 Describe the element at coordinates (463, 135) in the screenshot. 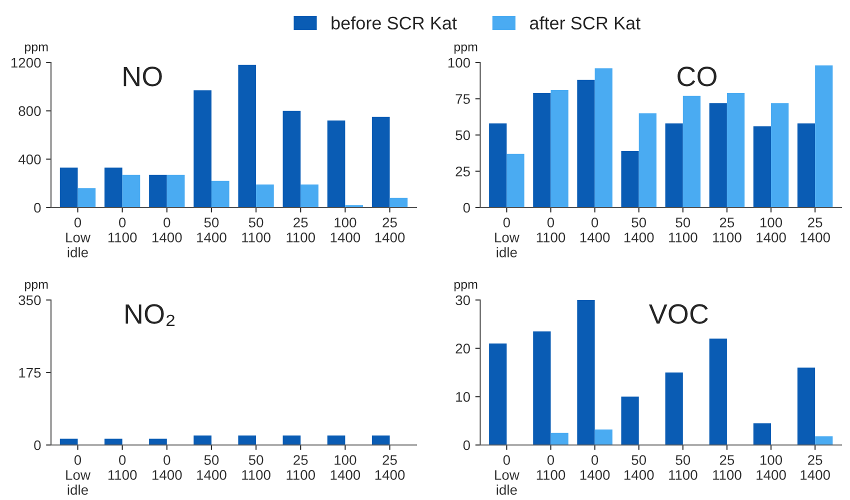

I see `y-tick-label: 50` at that location.